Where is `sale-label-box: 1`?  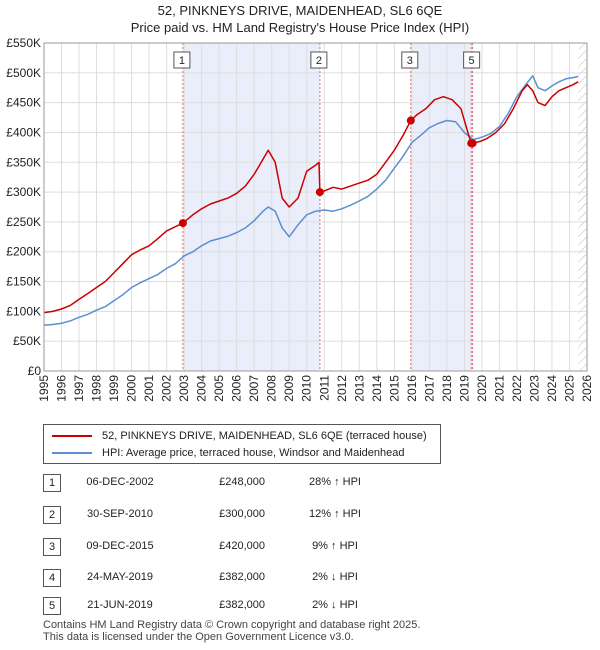 sale-label-box: 1 is located at coordinates (182, 60).